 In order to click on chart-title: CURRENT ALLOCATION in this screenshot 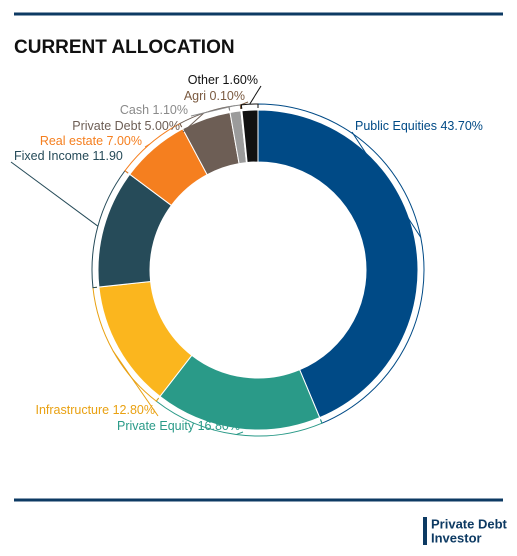, I will do `click(124, 47)`.